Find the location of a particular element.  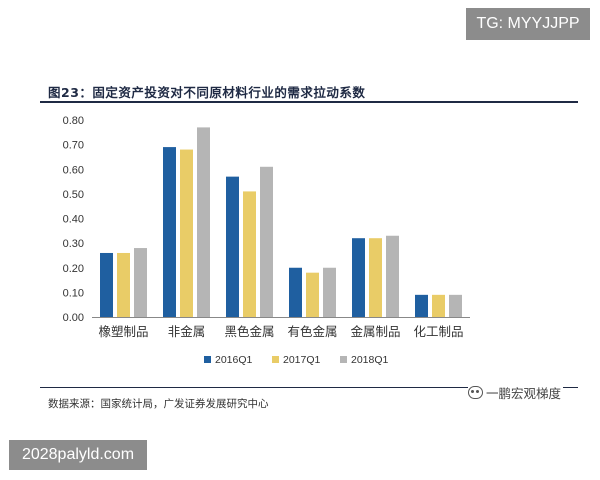

y-tick-label: 0.20 is located at coordinates (73, 269).